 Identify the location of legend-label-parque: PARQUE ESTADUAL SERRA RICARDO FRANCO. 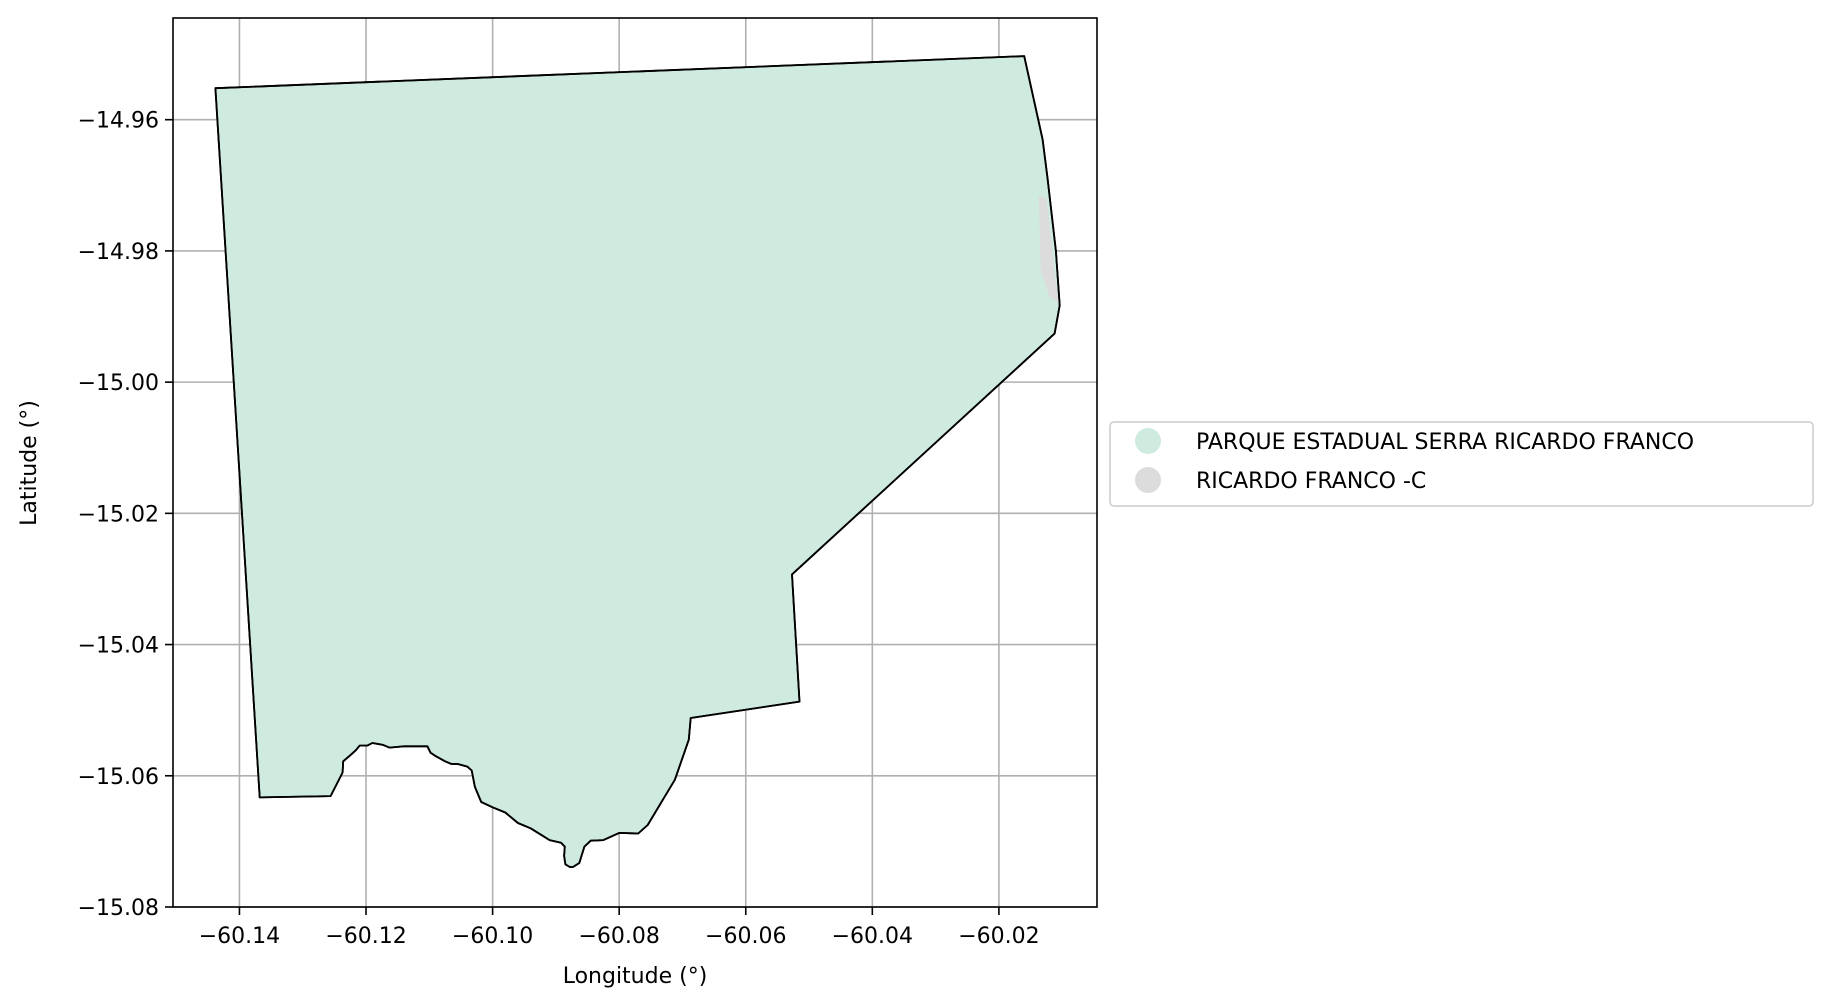
(1445, 442).